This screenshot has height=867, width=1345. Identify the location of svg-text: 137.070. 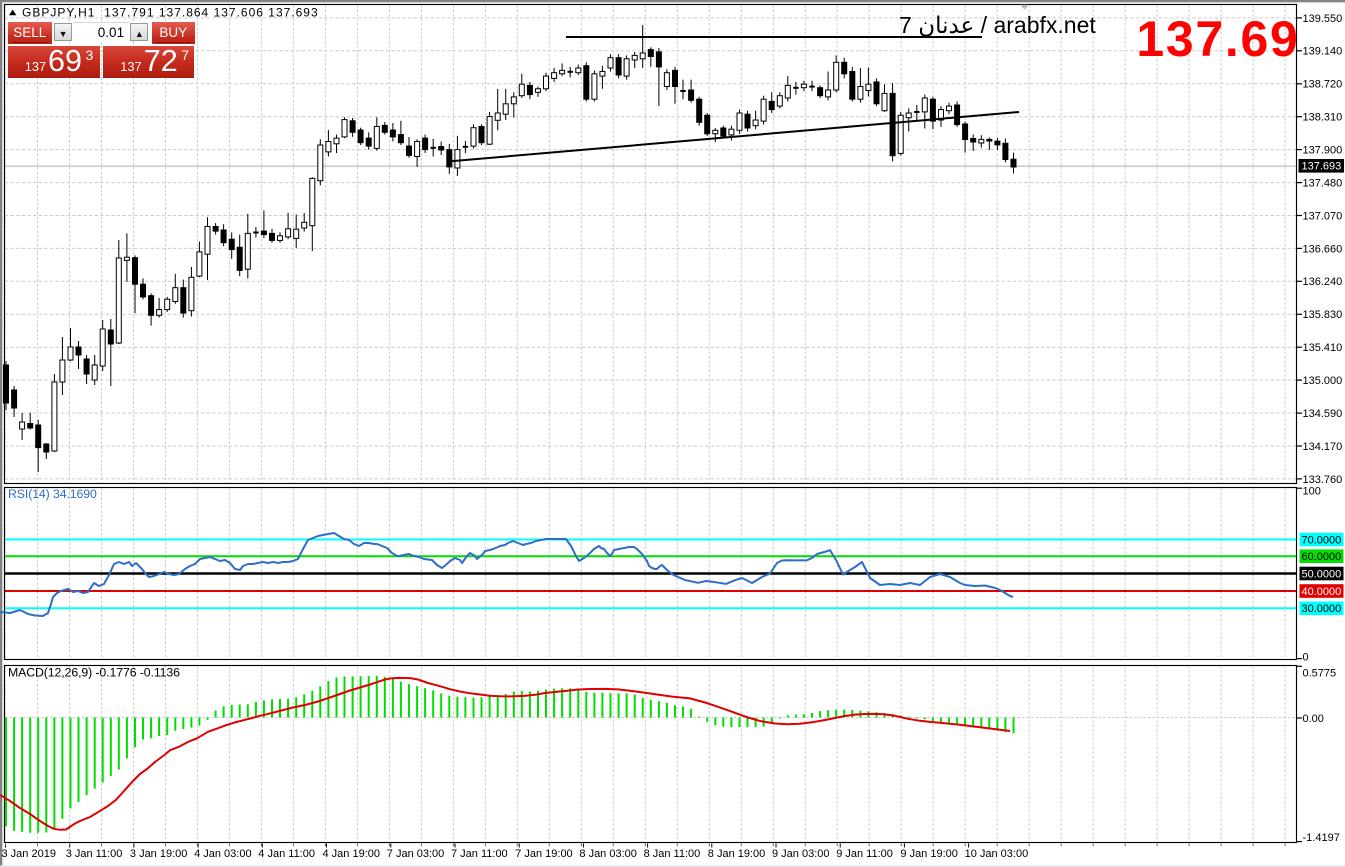
(1323, 216).